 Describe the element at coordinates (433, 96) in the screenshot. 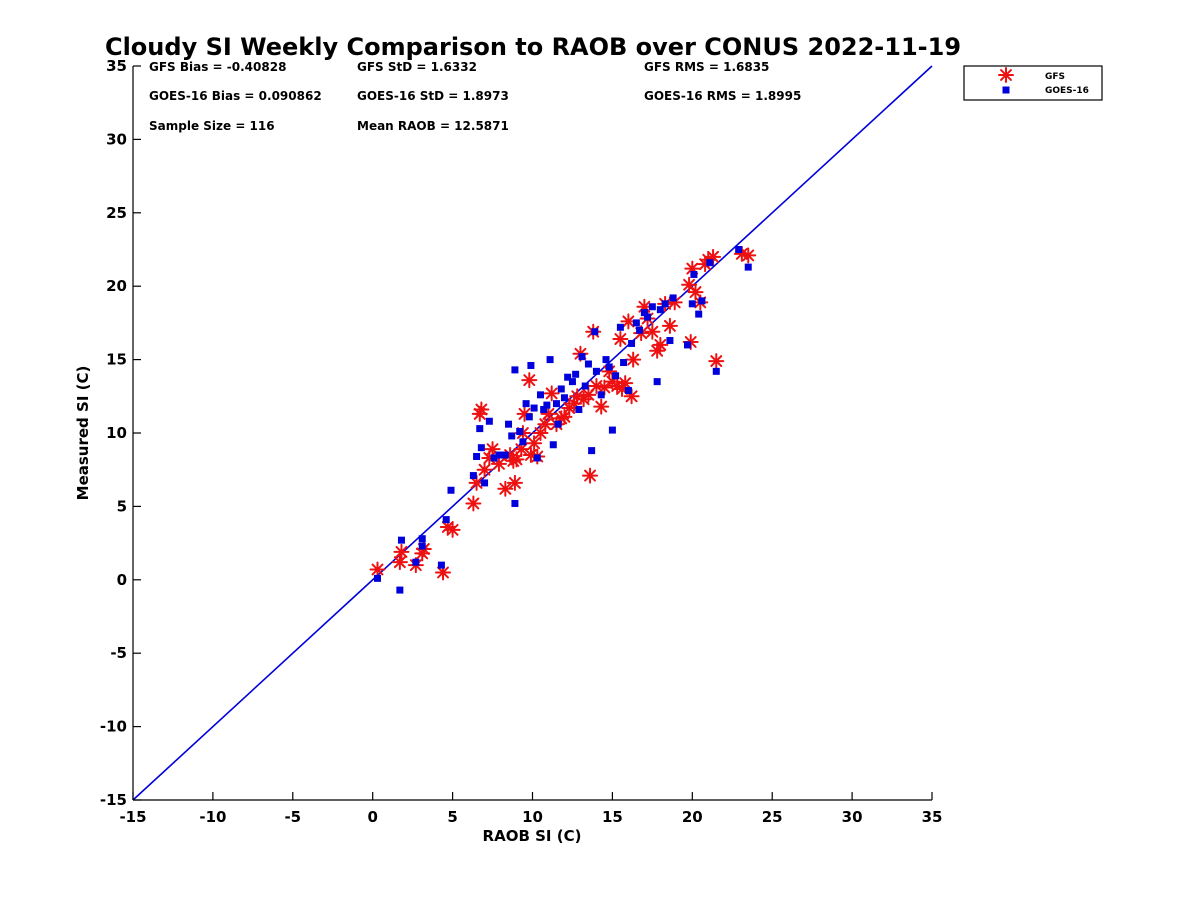

I see `stat-goes-std: GOES-16 StD = 1.8973` at that location.